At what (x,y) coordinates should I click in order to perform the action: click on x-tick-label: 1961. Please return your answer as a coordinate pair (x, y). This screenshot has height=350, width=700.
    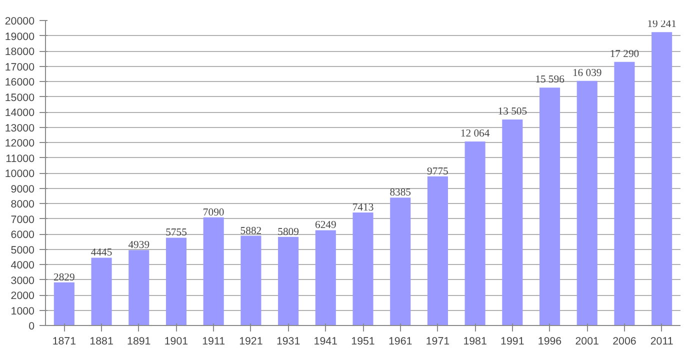
    Looking at the image, I should click on (400, 342).